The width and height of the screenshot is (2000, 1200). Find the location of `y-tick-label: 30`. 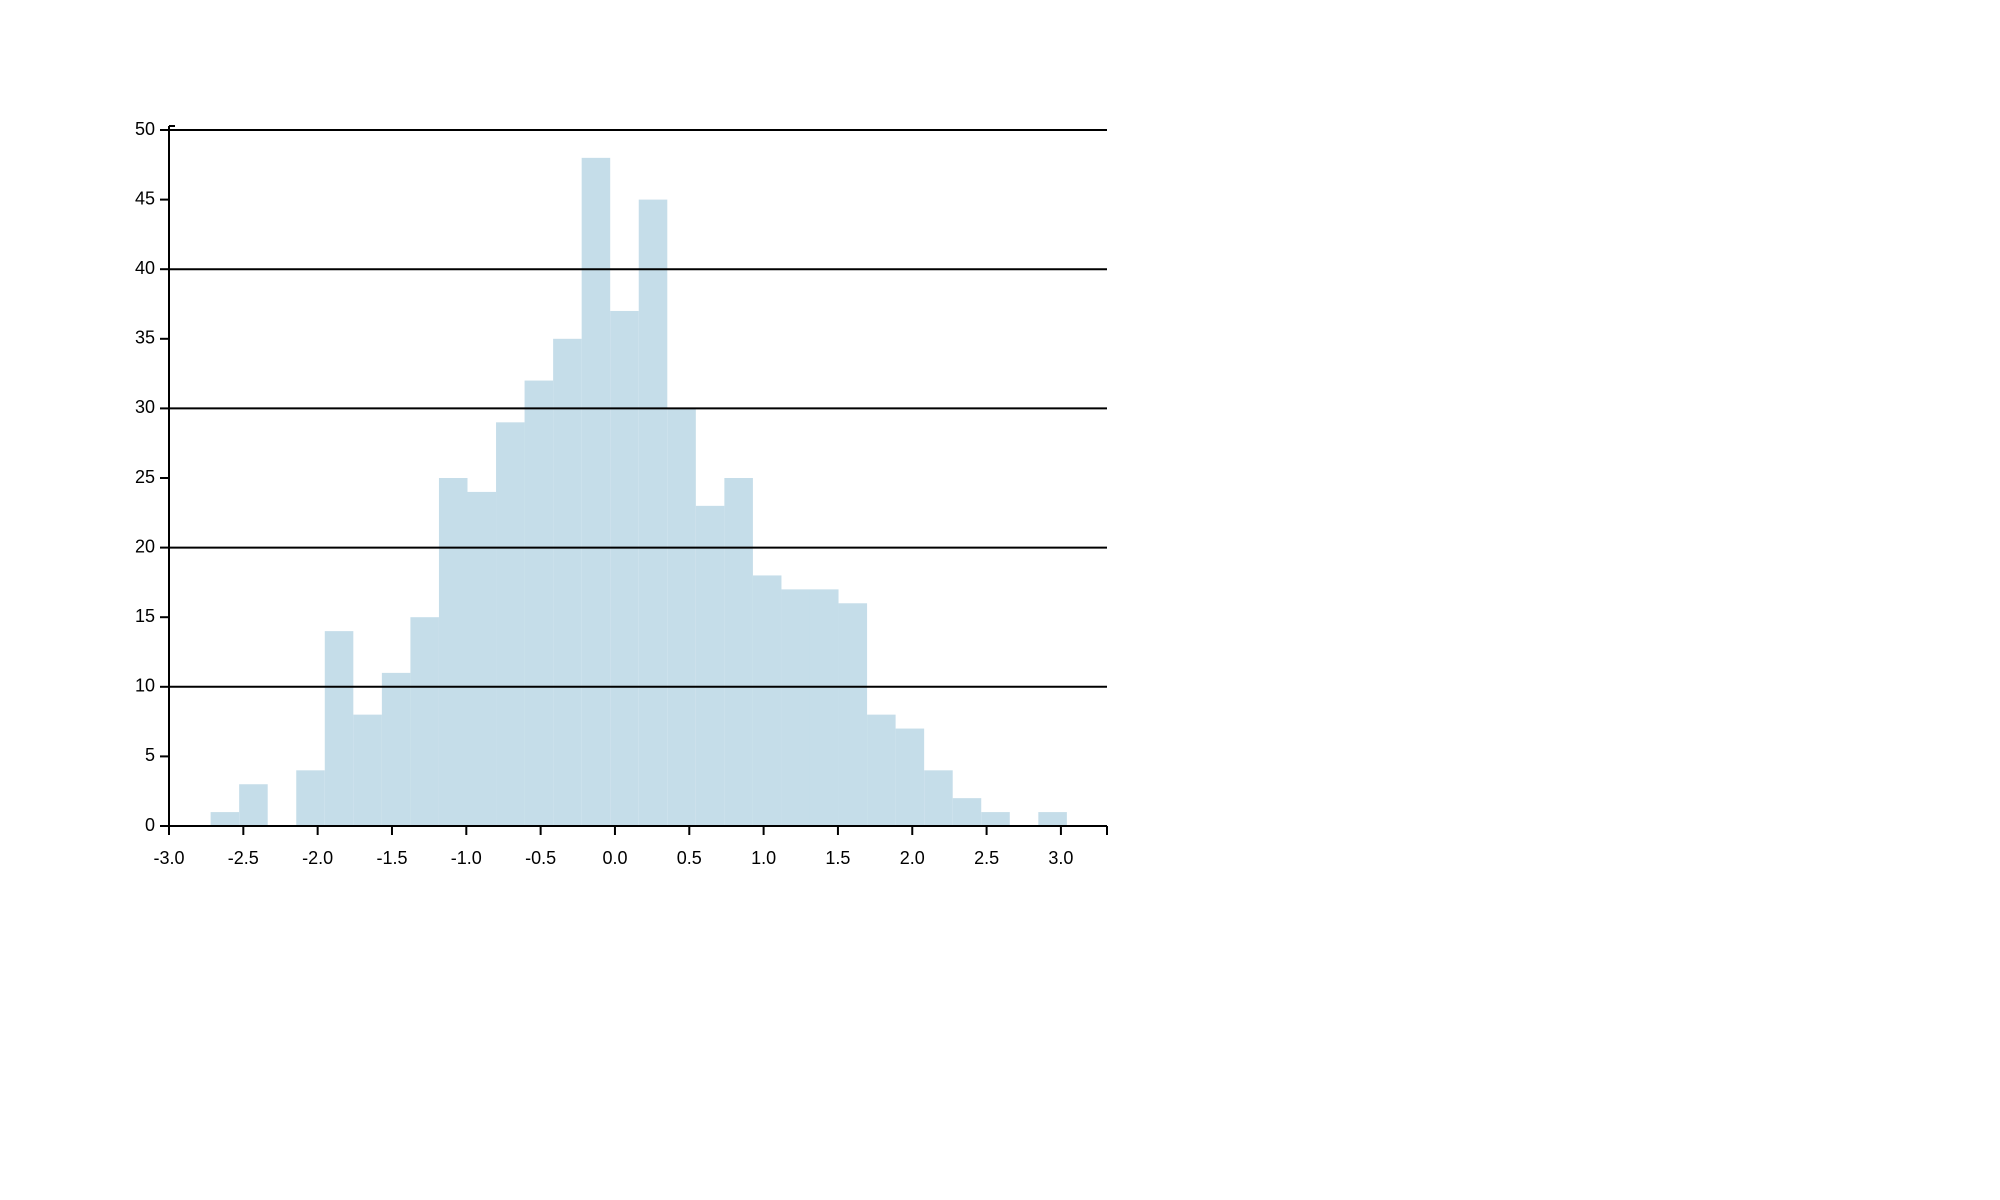

y-tick-label: 30 is located at coordinates (145, 407).